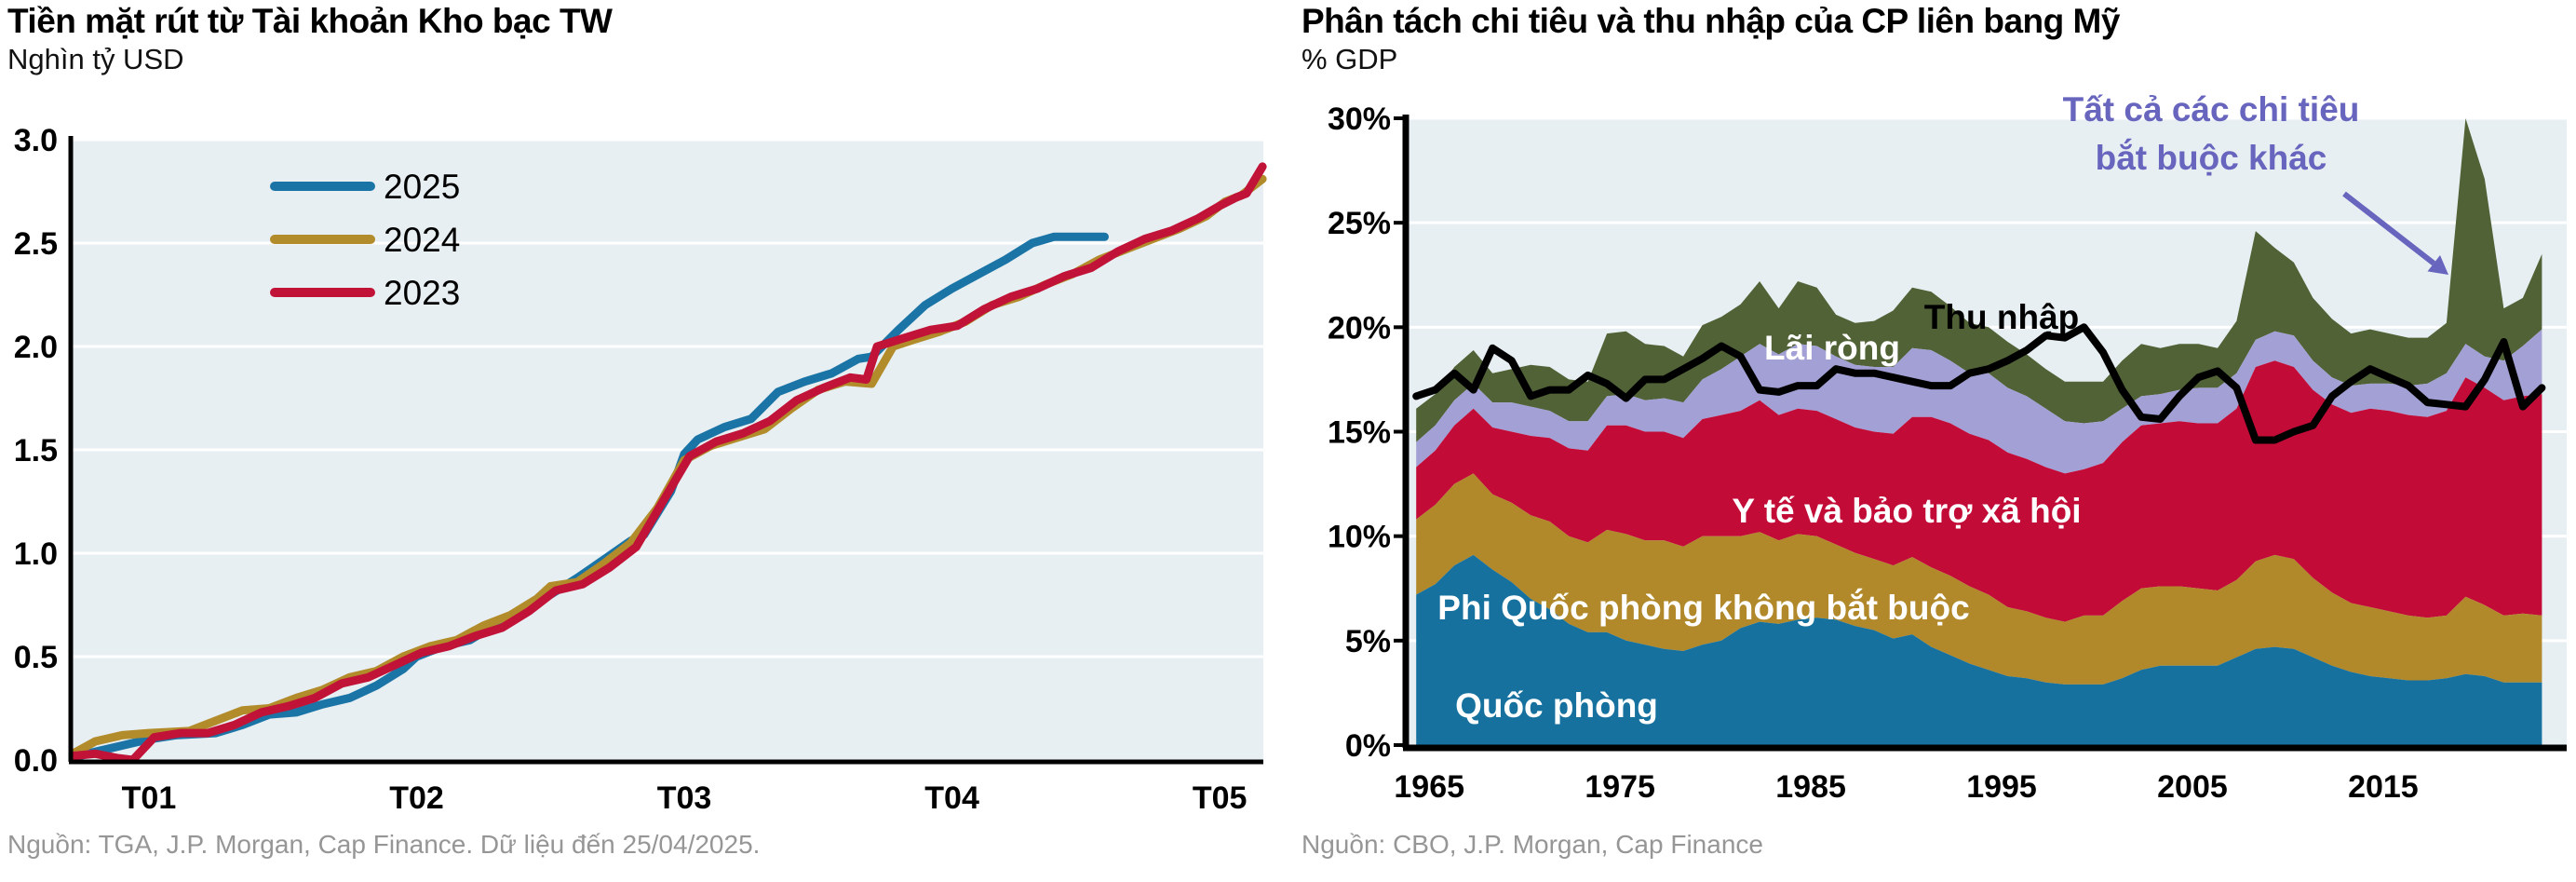  I want to click on legend-label-2025: 2025, so click(422, 187).